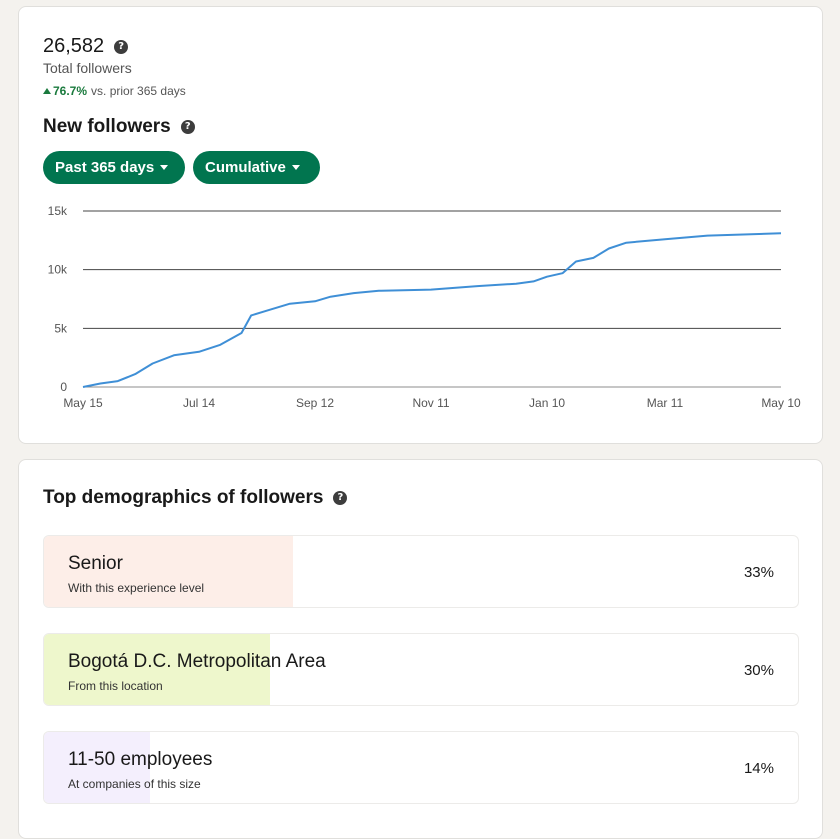 The height and width of the screenshot is (839, 840). I want to click on x-tick-label: May 10, so click(781, 403).